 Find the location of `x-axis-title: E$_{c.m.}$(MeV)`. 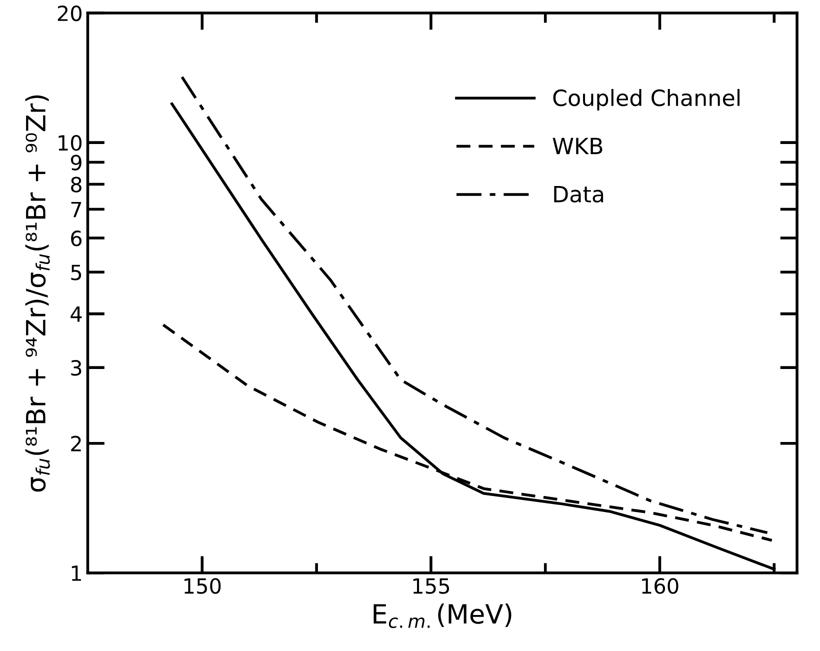

x-axis-title: E$_{c.m.}$(MeV) is located at coordinates (443, 615).